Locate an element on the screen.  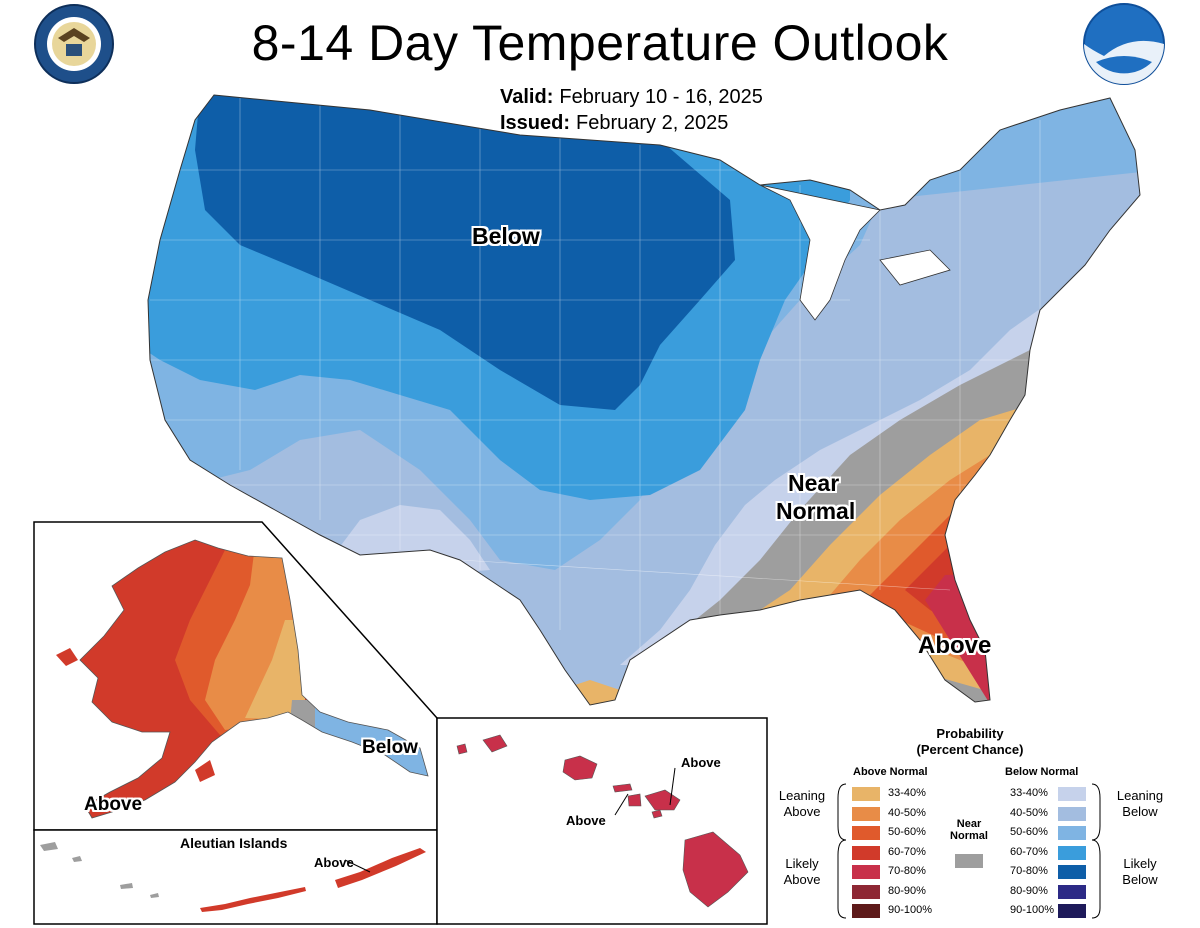
legend-range-above-0: 33-40% is located at coordinates (907, 793).